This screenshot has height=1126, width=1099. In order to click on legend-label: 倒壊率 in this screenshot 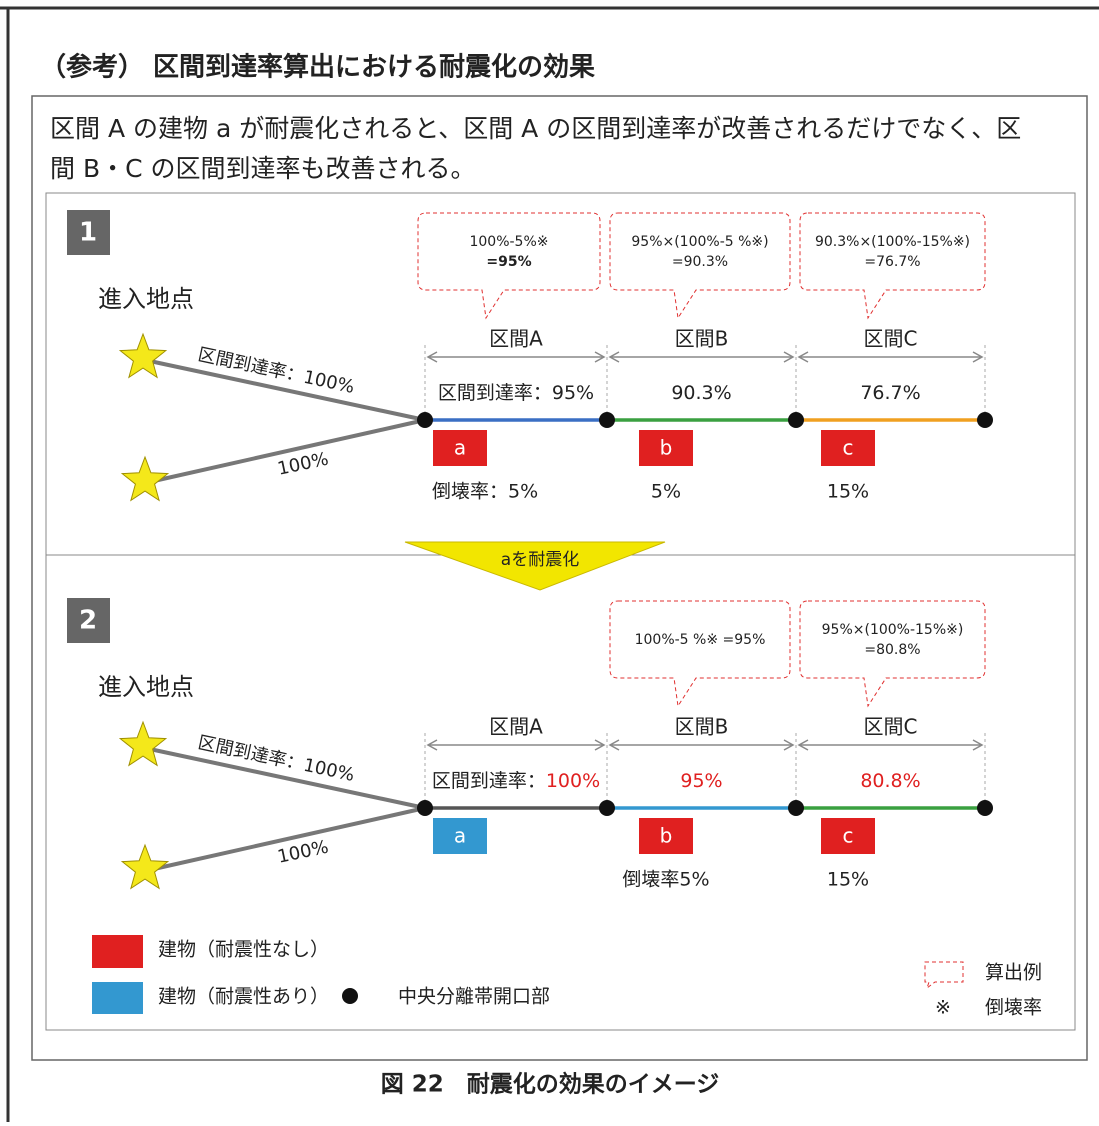, I will do `click(1013, 1008)`.